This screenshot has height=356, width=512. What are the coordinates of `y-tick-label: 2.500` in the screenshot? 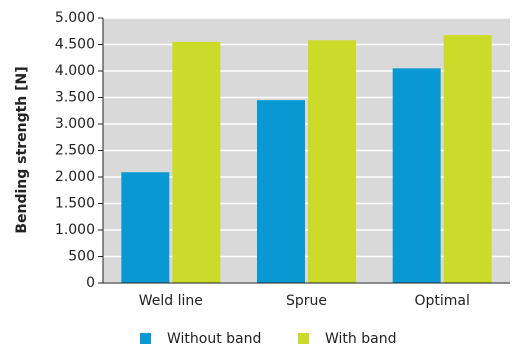 It's located at (75, 151).